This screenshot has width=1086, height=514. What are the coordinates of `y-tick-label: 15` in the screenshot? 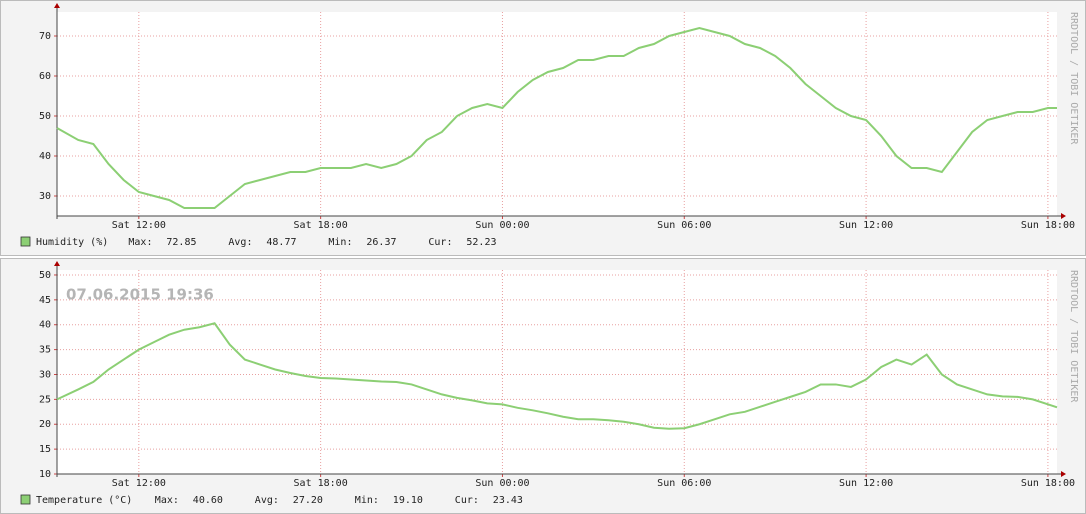 It's located at (45, 449).